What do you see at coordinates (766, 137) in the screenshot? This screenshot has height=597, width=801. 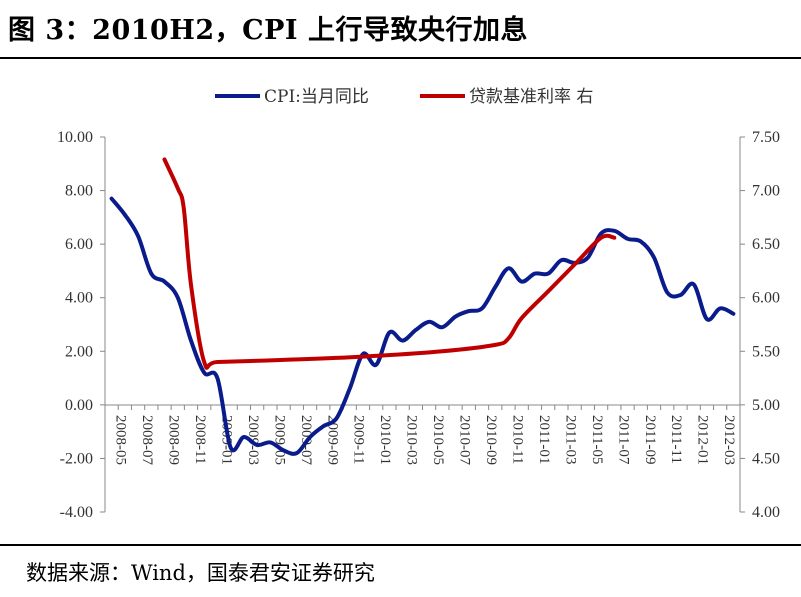 I see `right-tick-label: 7.50` at bounding box center [766, 137].